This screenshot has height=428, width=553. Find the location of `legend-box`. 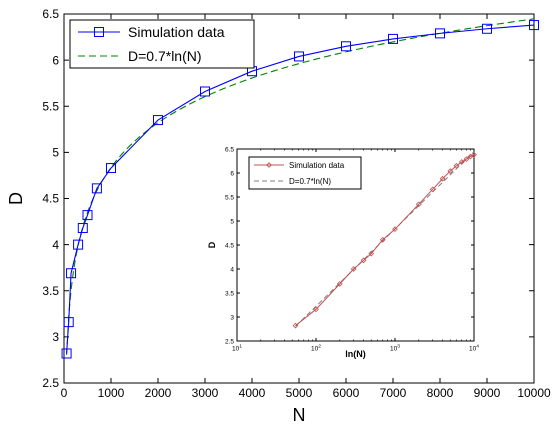

legend-box is located at coordinates (305, 173).